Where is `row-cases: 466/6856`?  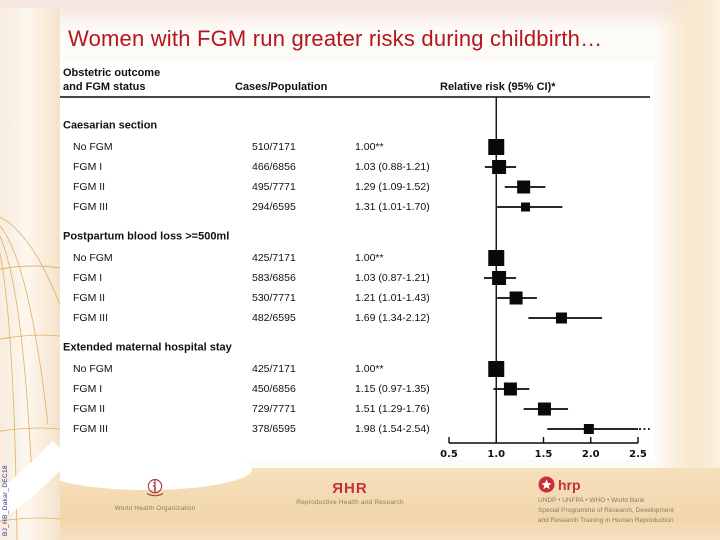
row-cases: 466/6856 is located at coordinates (274, 166).